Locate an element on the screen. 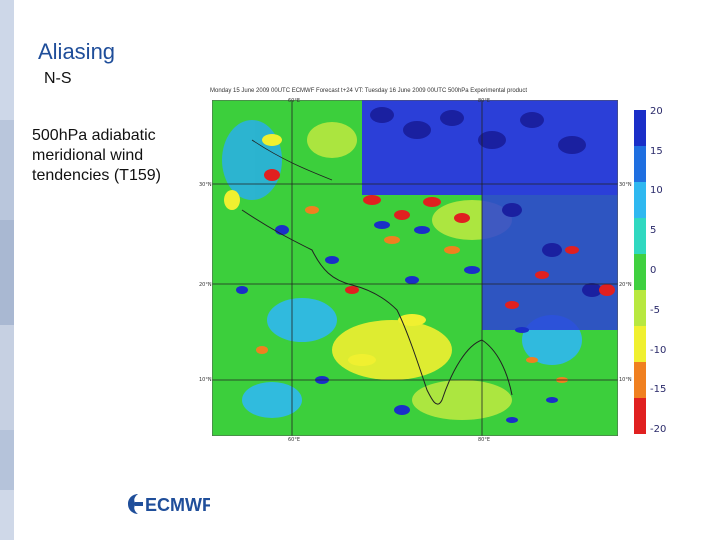 This screenshot has width=720, height=540. colorbar is located at coordinates (640, 272).